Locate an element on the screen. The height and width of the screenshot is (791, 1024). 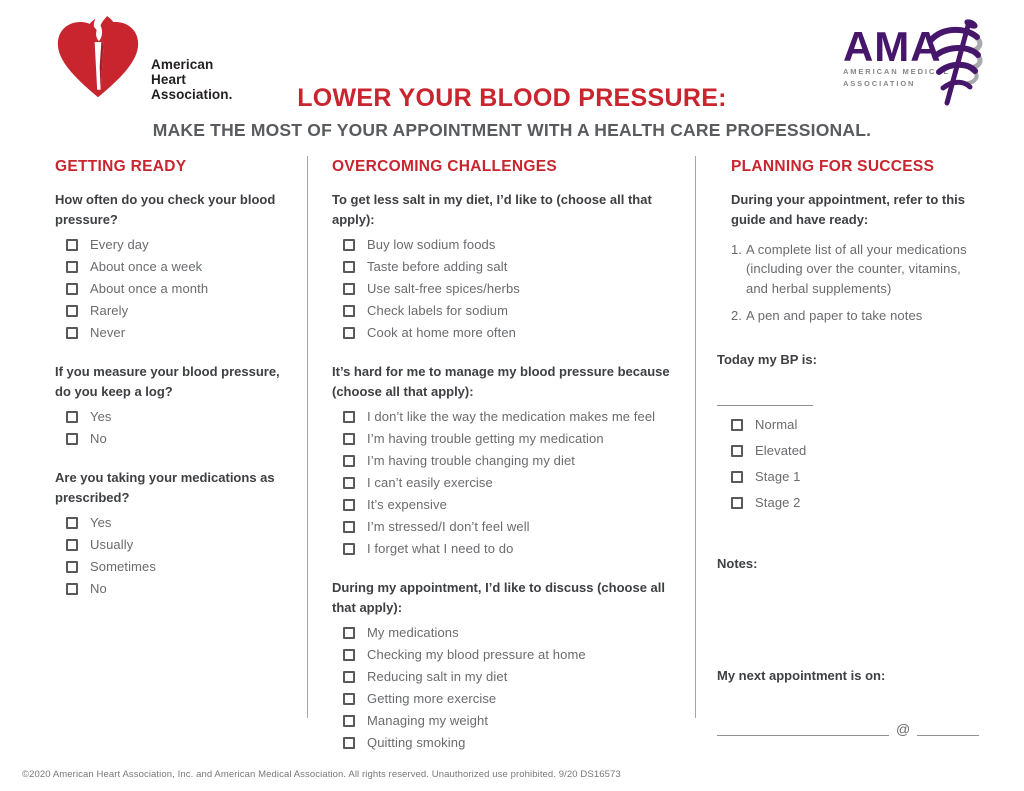
ama-logo-line: AMERICAN MEDICAL is located at coordinates (896, 71).